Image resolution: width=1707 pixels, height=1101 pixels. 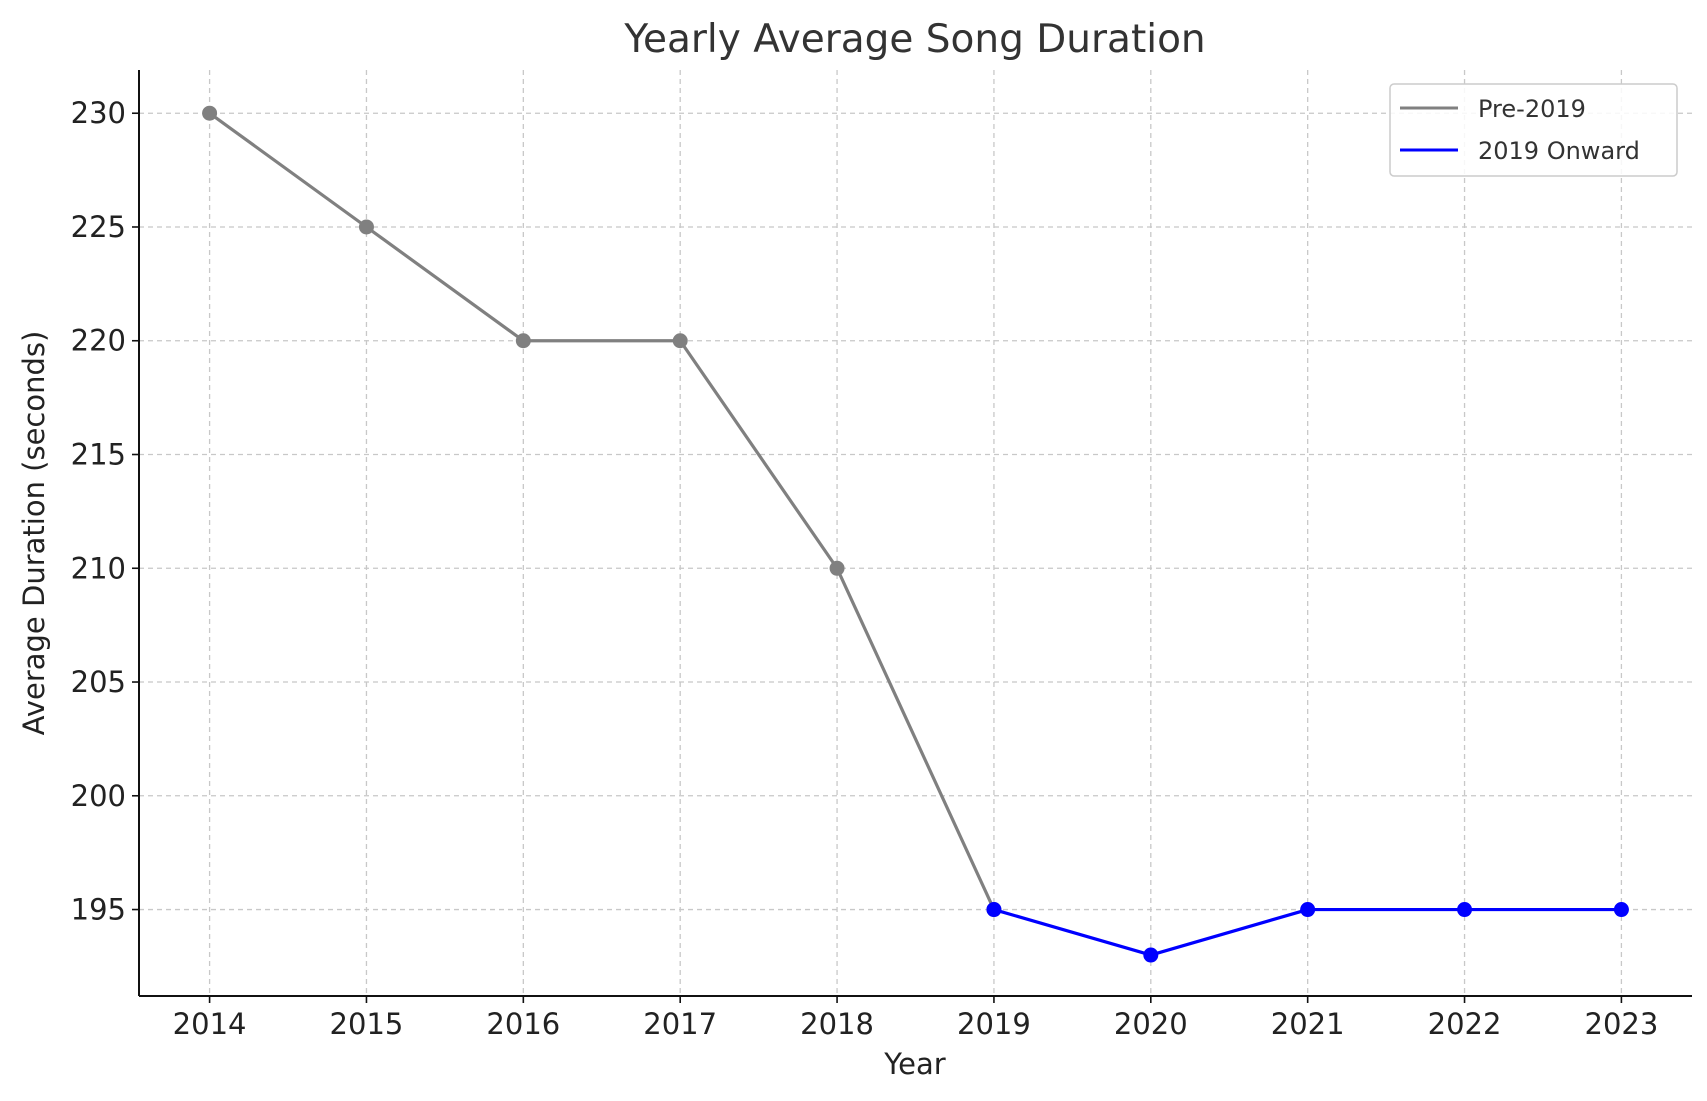 I want to click on chart-title: Yearly Average Song Duration, so click(x=914, y=39).